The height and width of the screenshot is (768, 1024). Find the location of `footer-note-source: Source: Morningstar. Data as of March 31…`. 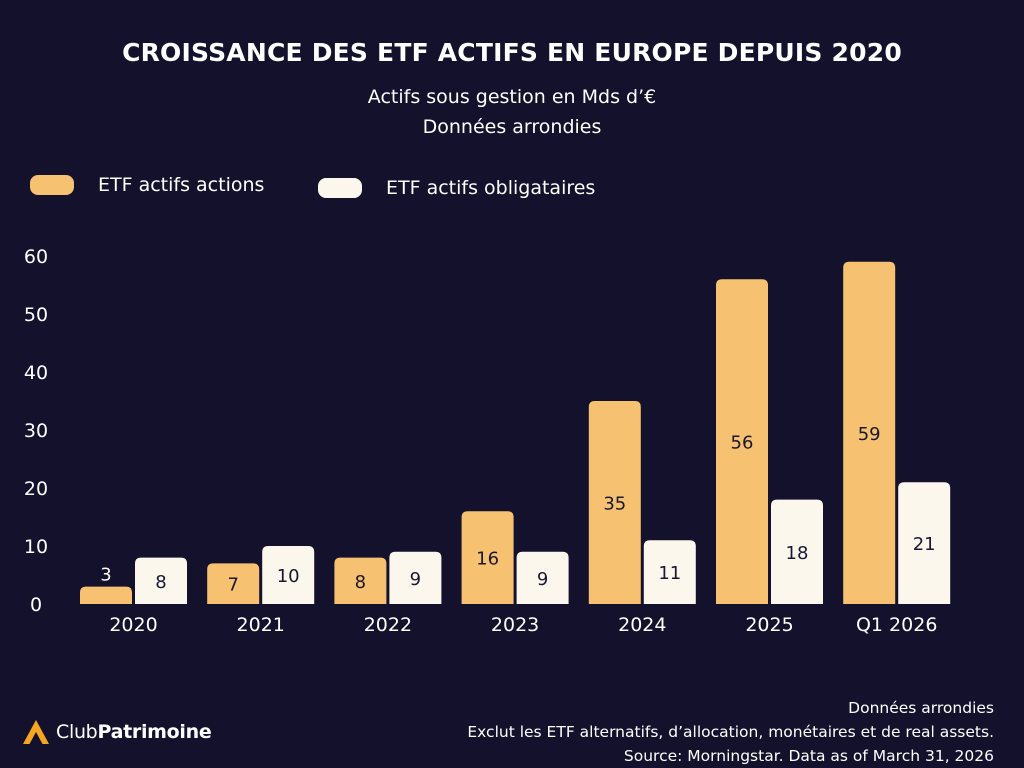

footer-note-source: Source: Morningstar. Data as of March 31… is located at coordinates (808, 756).